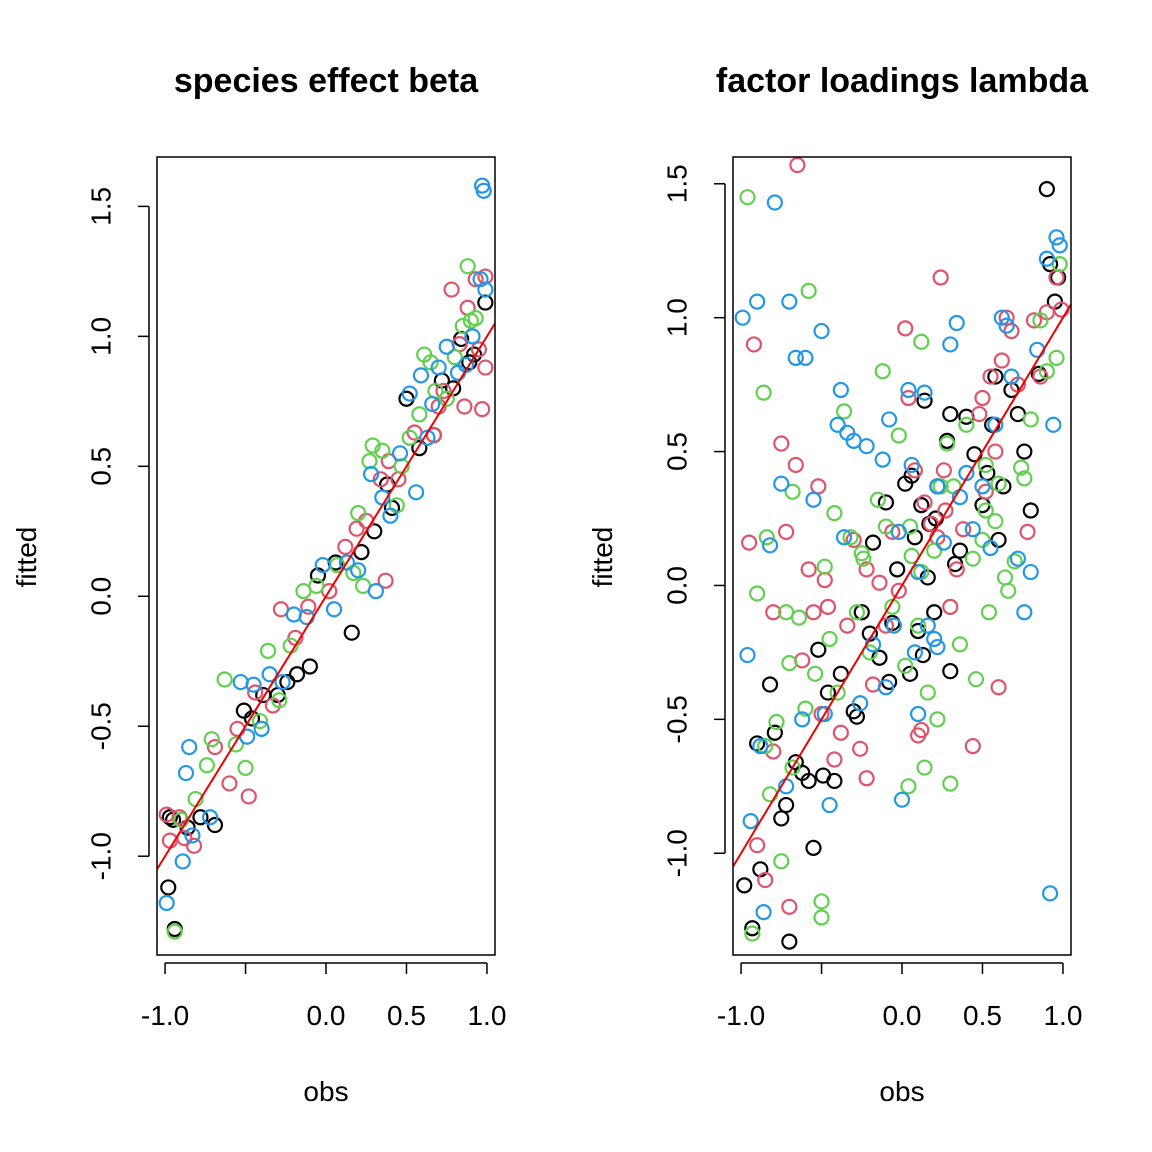 Image resolution: width=1152 pixels, height=1152 pixels. Describe the element at coordinates (902, 585) in the screenshot. I see `reference-line-layer` at that location.